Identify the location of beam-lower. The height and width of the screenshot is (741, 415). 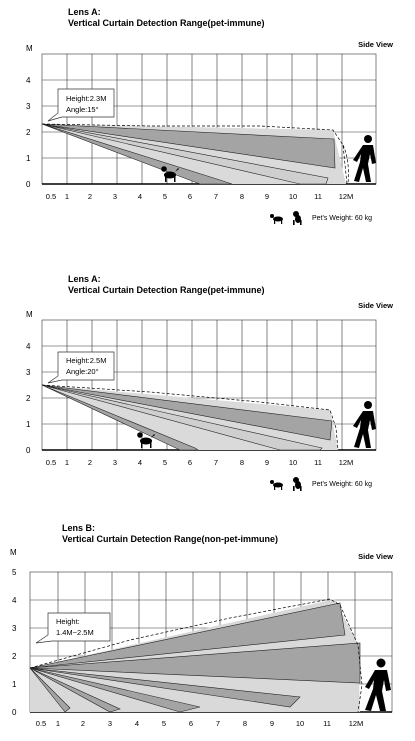
(137, 154).